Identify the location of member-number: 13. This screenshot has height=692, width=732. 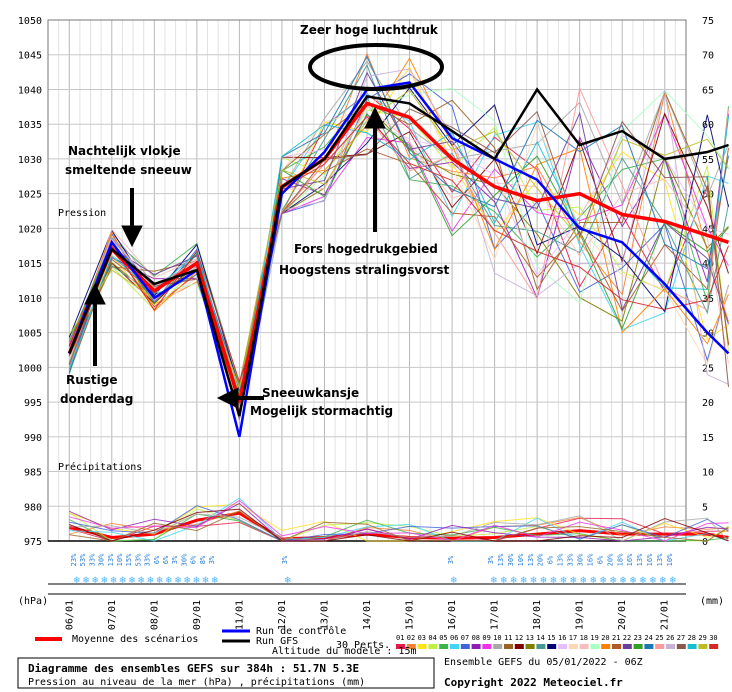
(530, 638).